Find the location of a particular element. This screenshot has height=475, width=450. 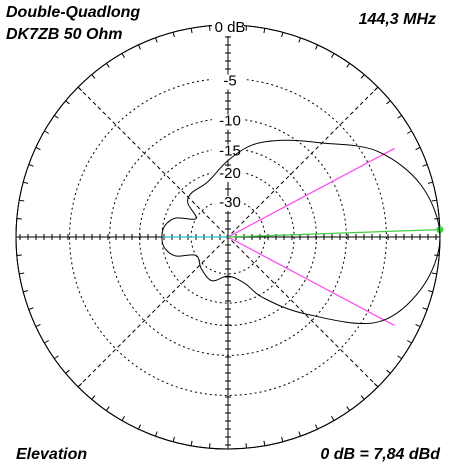

r-tick-label: -20 is located at coordinates (230, 173).